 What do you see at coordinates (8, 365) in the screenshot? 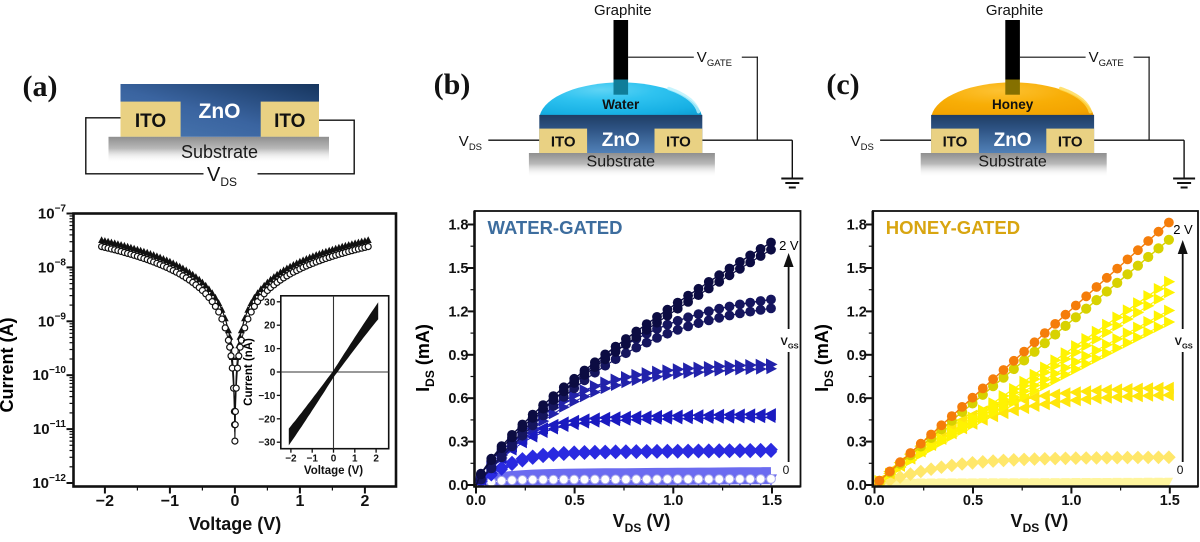
I see `svg-text: Current (A)` at bounding box center [8, 365].